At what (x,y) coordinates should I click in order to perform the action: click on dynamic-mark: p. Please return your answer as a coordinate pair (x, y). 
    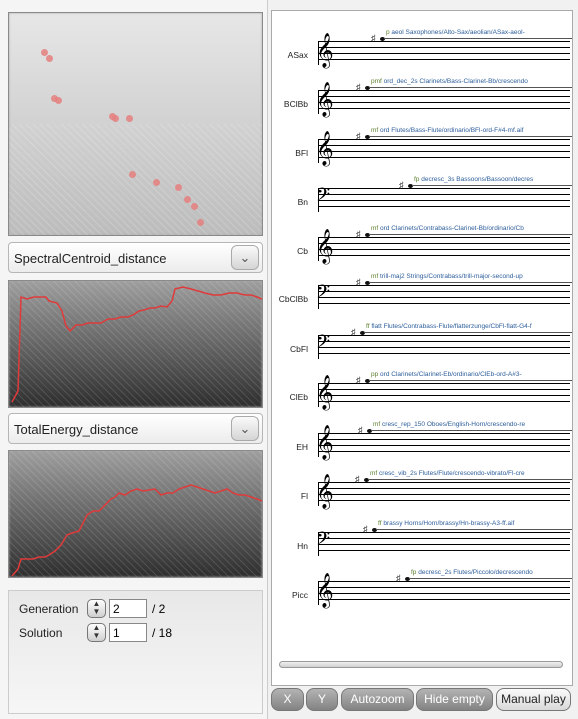
    Looking at the image, I should click on (389, 32).